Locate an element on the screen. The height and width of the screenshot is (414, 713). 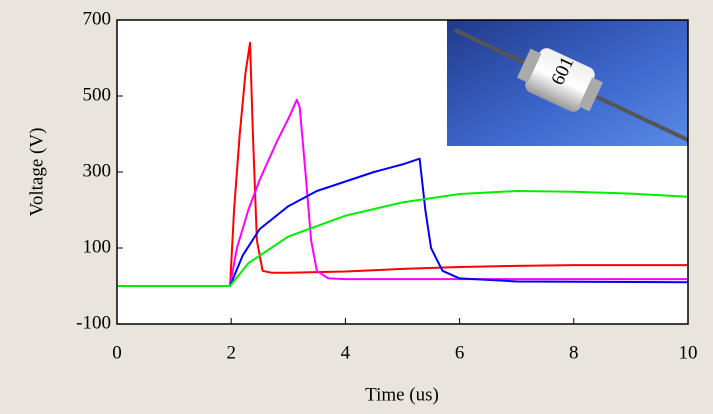
x-tick-label: 10 is located at coordinates (688, 352).